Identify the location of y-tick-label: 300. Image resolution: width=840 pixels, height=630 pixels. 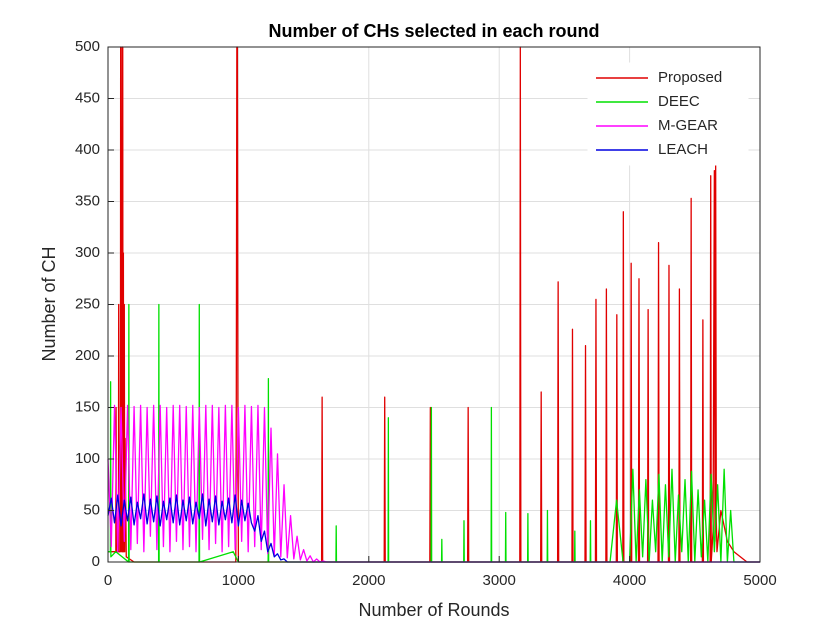
(87, 252).